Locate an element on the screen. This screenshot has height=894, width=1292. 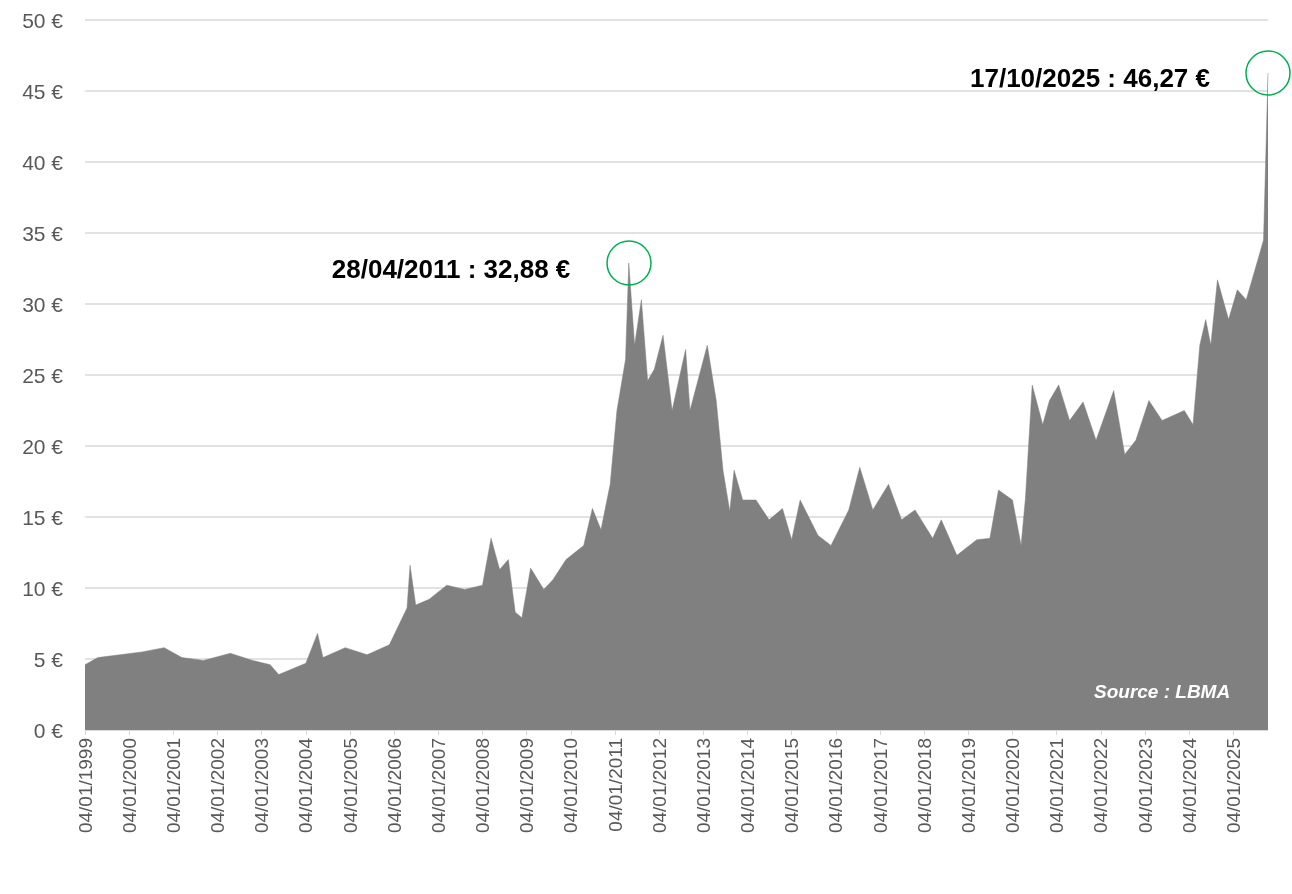
y-tick-label: 35 € is located at coordinates (43, 233).